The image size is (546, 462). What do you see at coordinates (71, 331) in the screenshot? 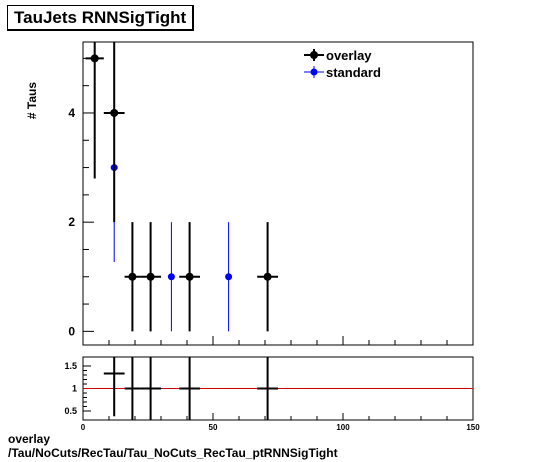
I see `y-tick-label: 0` at bounding box center [71, 331].